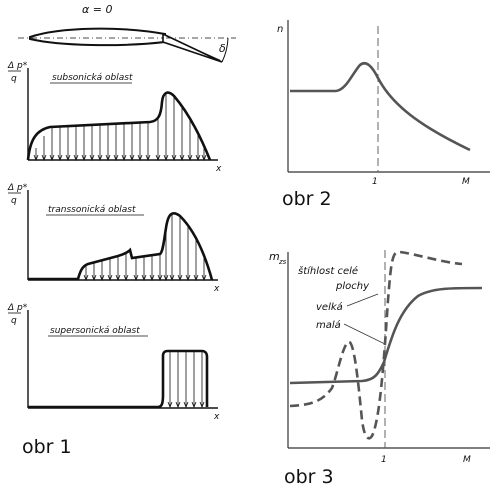  What do you see at coordinates (14, 79) in the screenshot?
I see `panel1-ylabel-den: q` at bounding box center [14, 79].